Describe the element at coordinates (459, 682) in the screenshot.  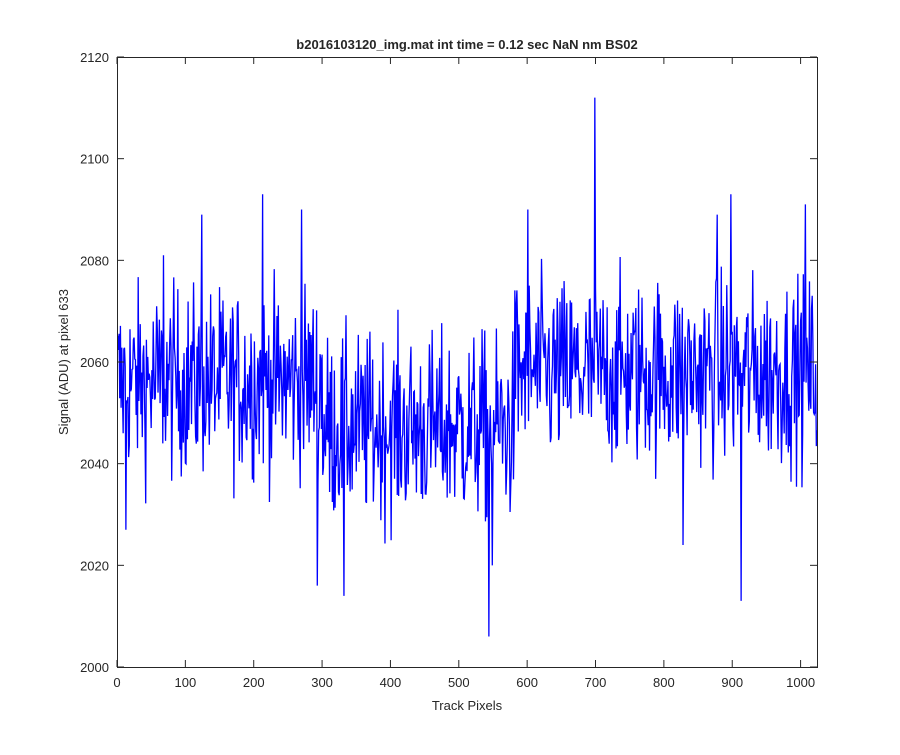
I see `x-tick-label: 500` at that location.